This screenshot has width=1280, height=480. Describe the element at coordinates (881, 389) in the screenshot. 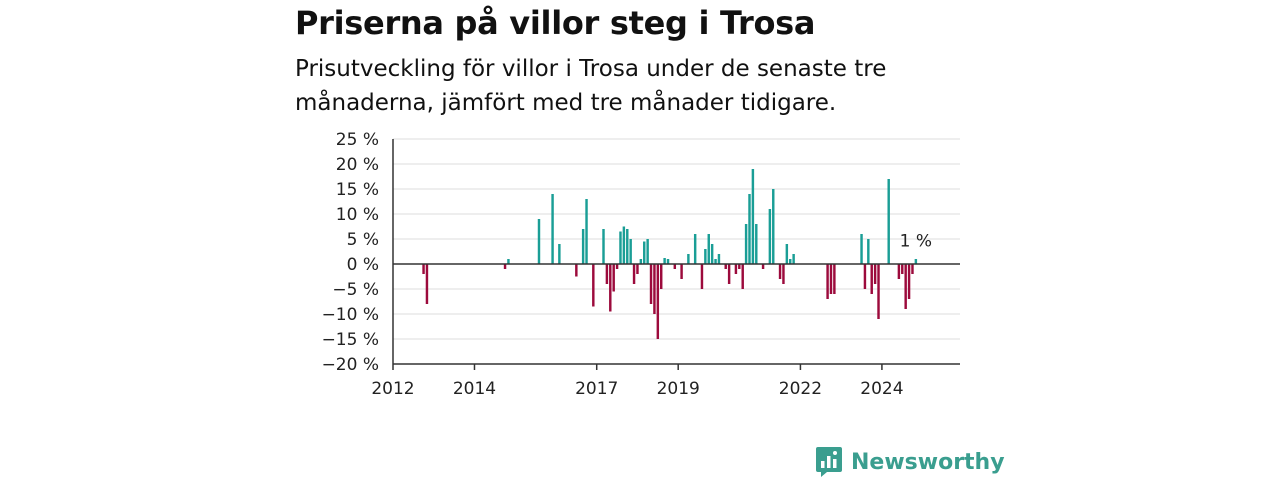

I see `x-tick-label: 2024` at that location.